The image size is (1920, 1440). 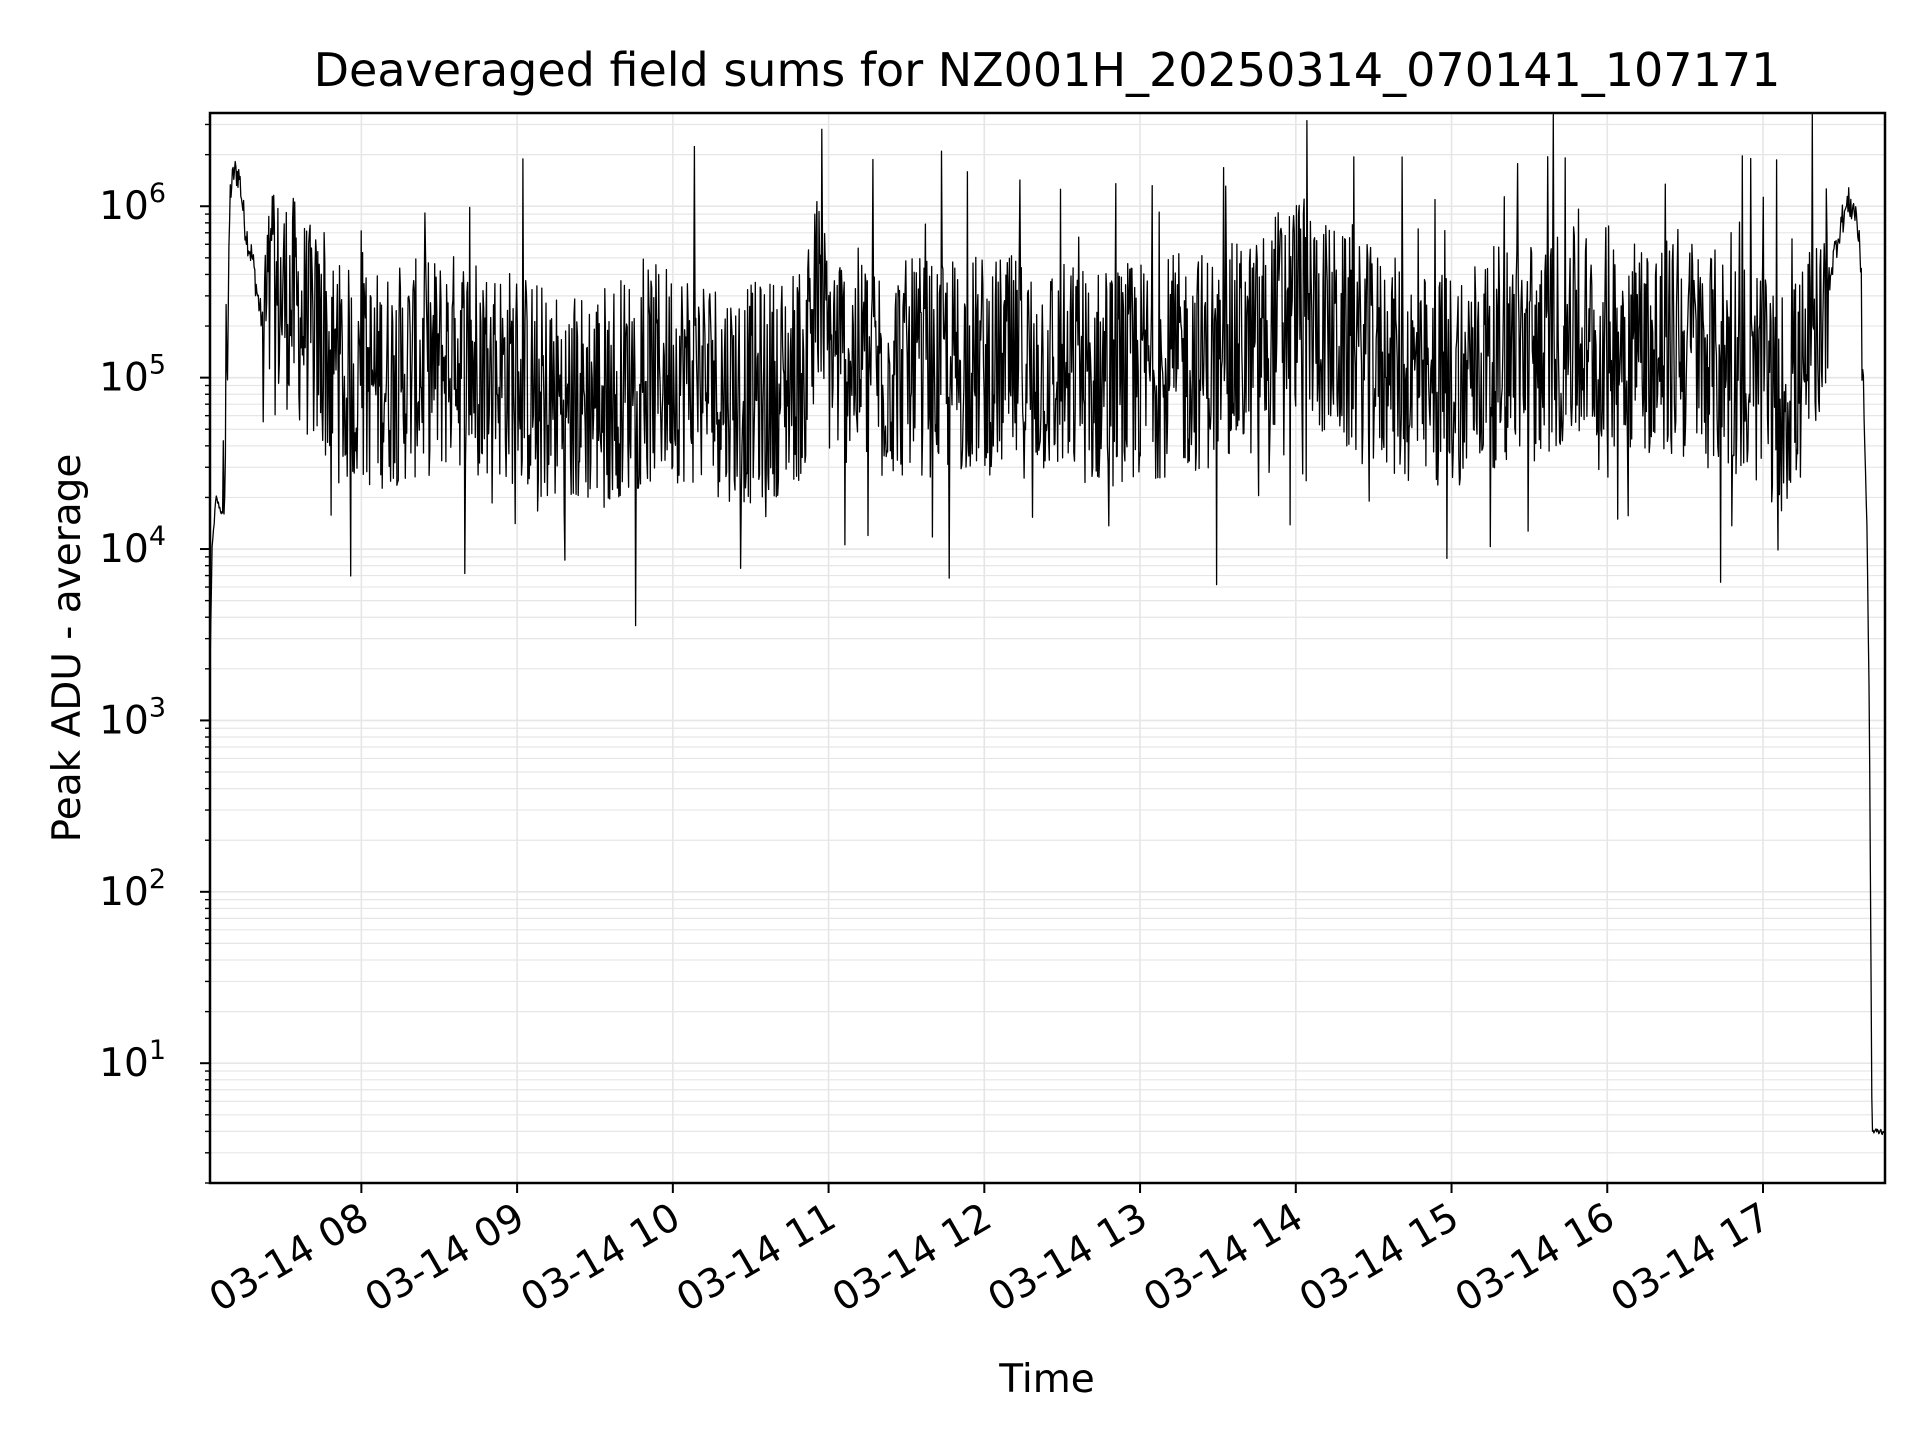 I want to click on y-tick-exponent: 4, so click(x=157, y=536).